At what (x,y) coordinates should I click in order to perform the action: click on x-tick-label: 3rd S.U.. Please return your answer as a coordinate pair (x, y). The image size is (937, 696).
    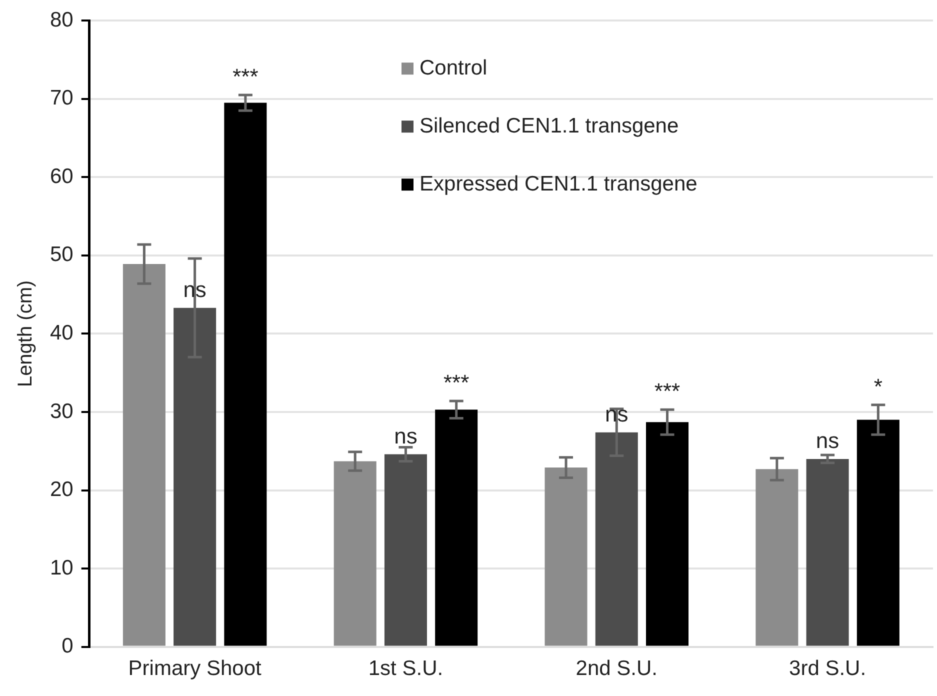
    Looking at the image, I should click on (827, 668).